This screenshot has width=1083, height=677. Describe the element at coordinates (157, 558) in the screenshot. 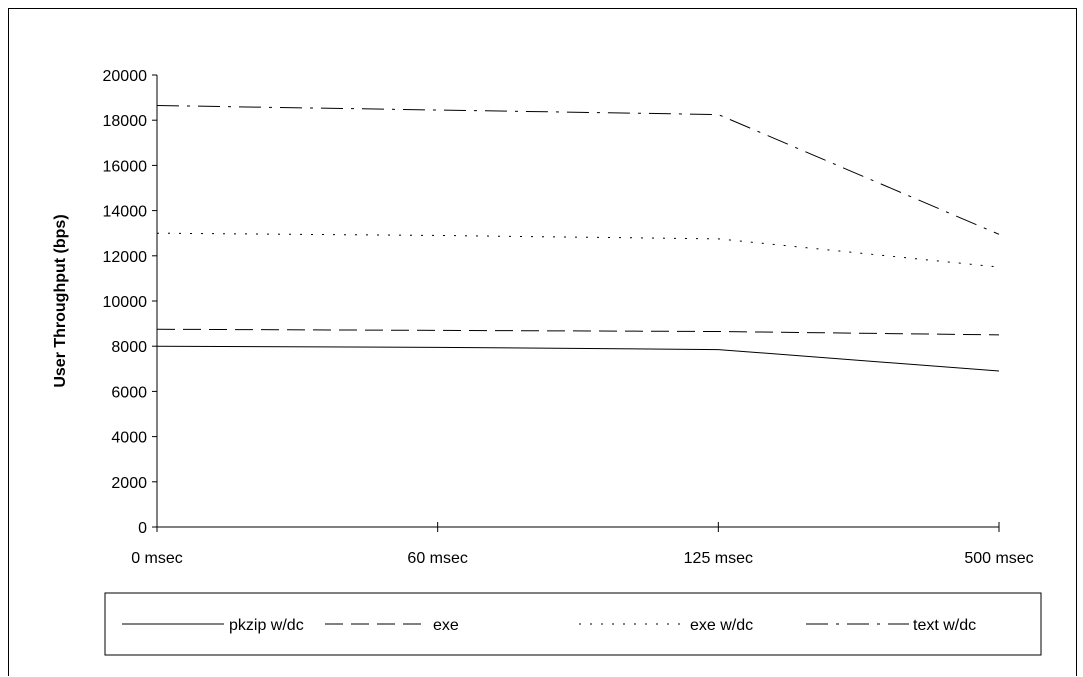

I see `x-tick-label: 0 msec` at that location.